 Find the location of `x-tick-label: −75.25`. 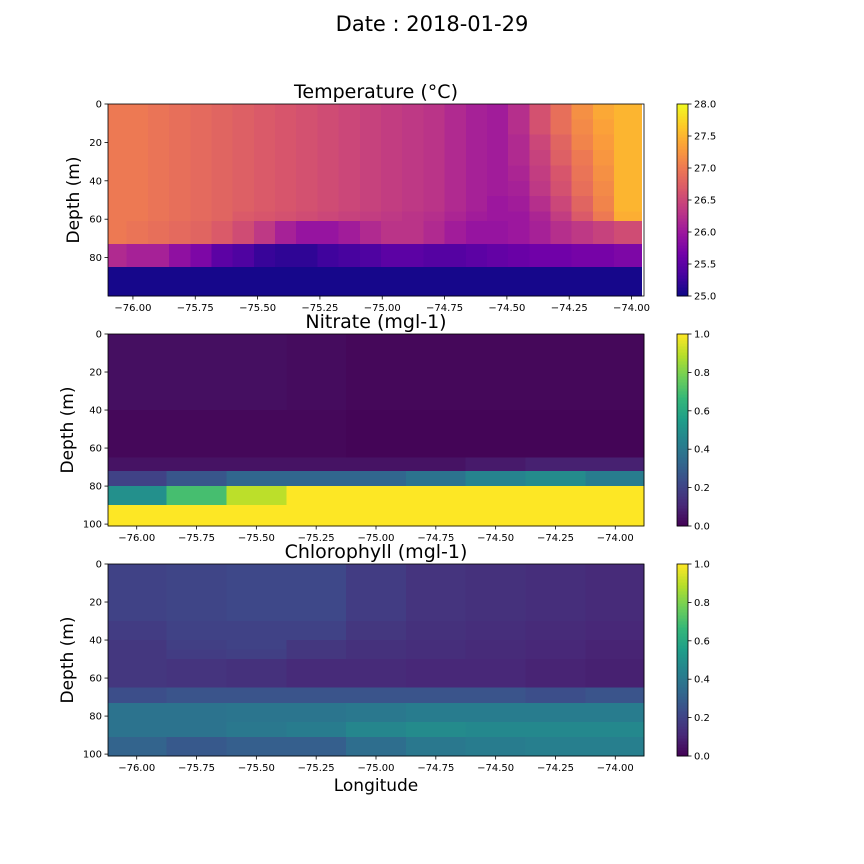

x-tick-label: −75.25 is located at coordinates (319, 308).